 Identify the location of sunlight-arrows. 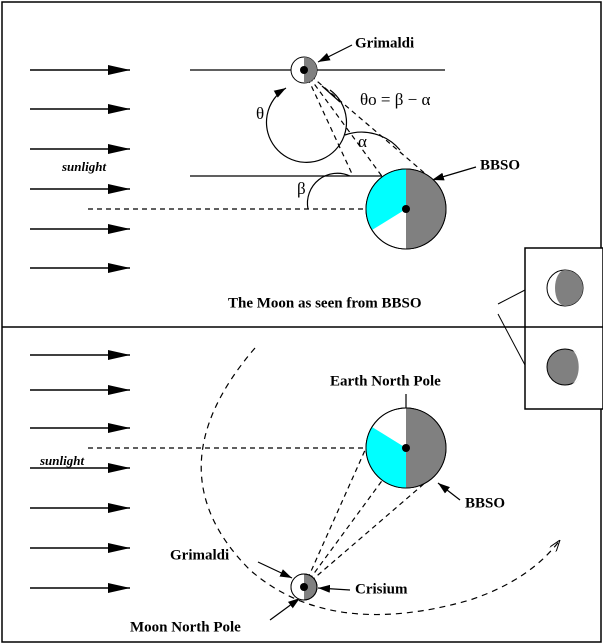
(80, 329).